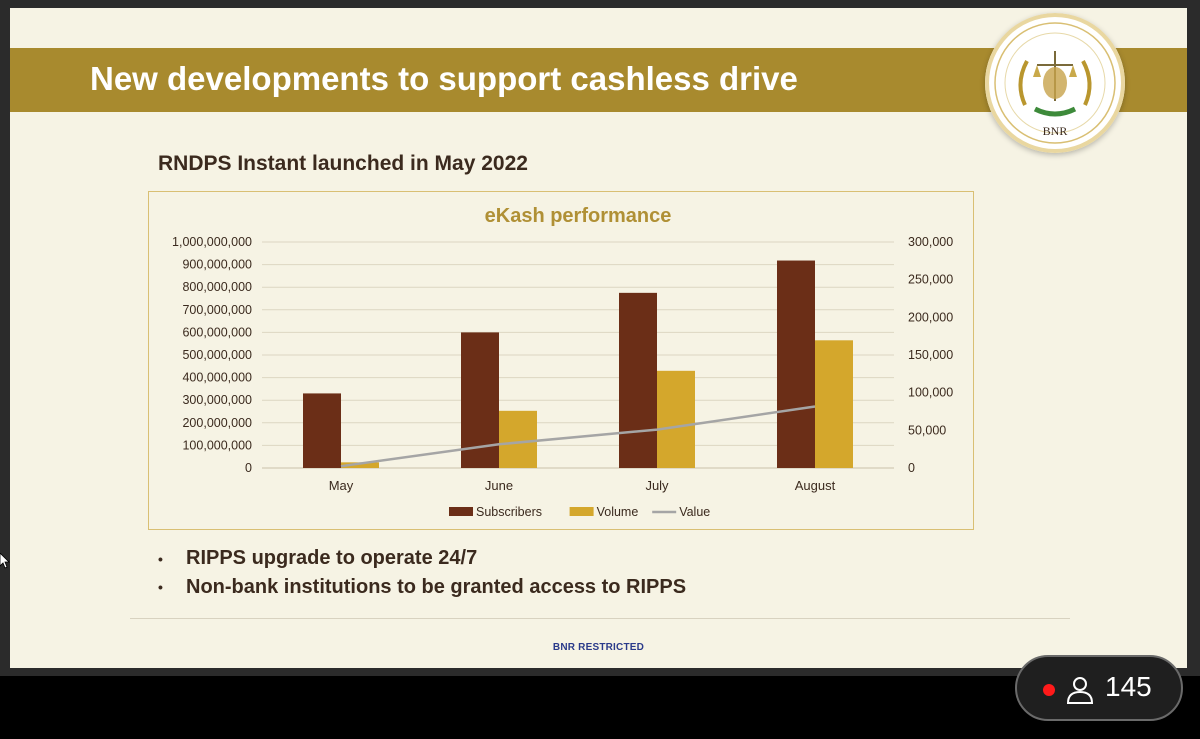 Image resolution: width=1200 pixels, height=739 pixels. I want to click on left-axis-tick-label: 200,000,000, so click(217, 423).